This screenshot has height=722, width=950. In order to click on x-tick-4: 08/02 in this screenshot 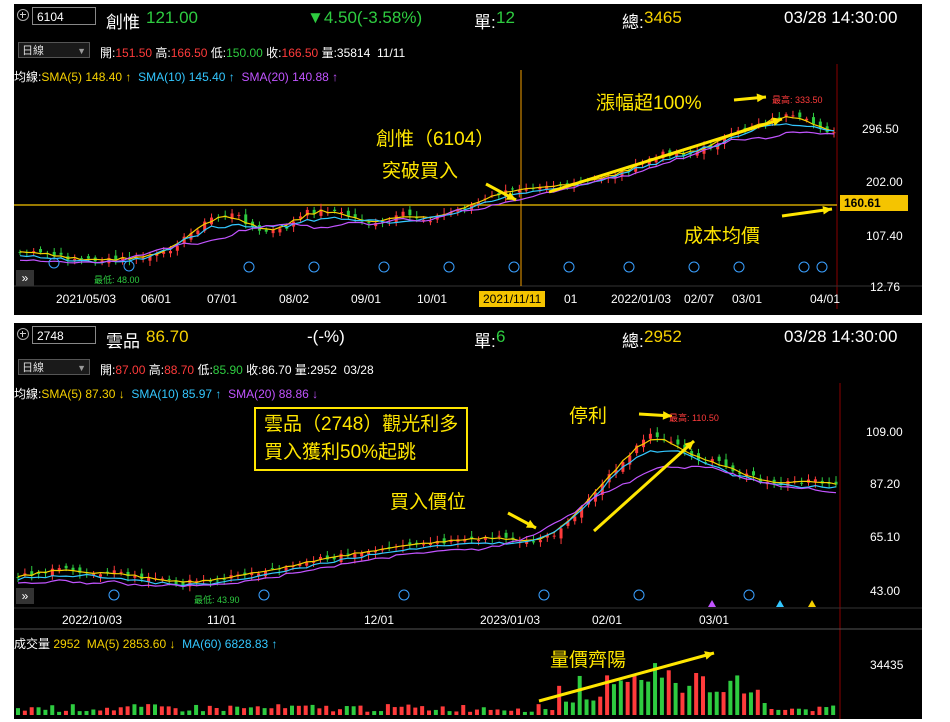, I will do `click(294, 299)`.